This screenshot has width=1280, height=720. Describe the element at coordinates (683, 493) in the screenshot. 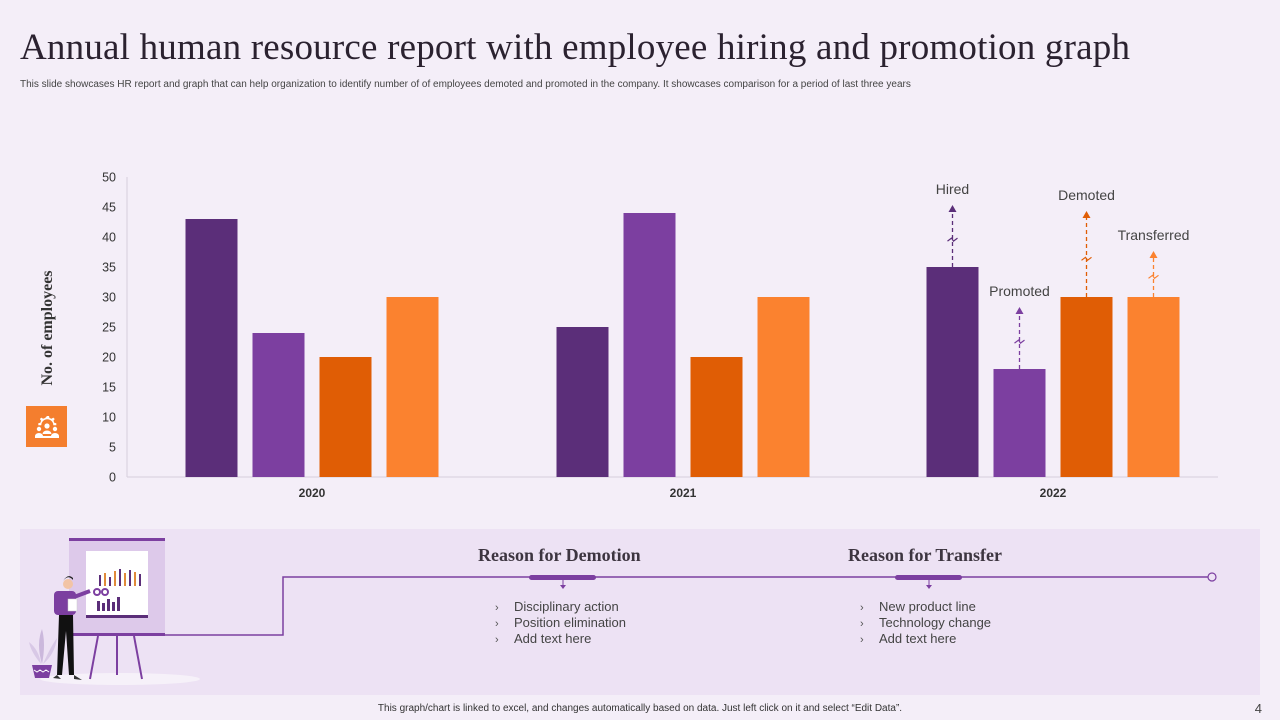

I see `x-tick-label: 2021` at that location.